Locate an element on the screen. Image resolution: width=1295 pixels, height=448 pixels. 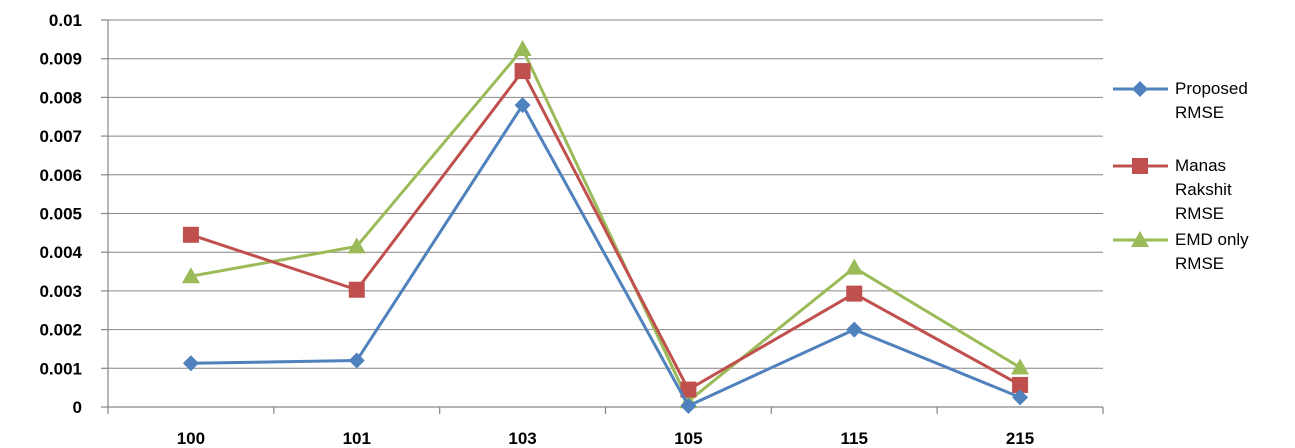
x-tick-label: 215 is located at coordinates (1020, 438).